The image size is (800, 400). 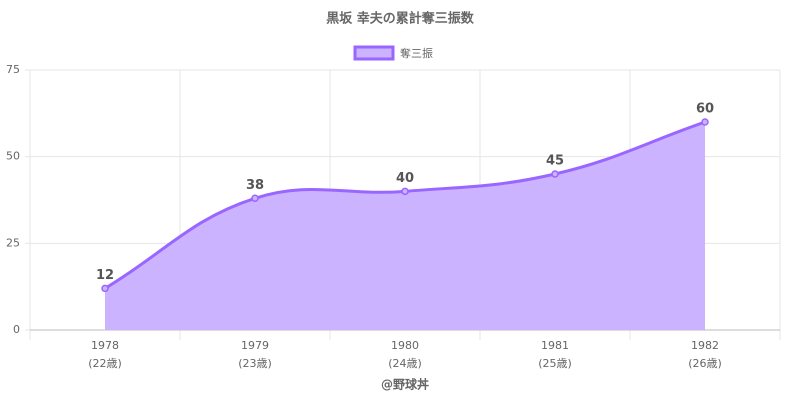 I want to click on legend-label: 奪三振, so click(x=416, y=53).